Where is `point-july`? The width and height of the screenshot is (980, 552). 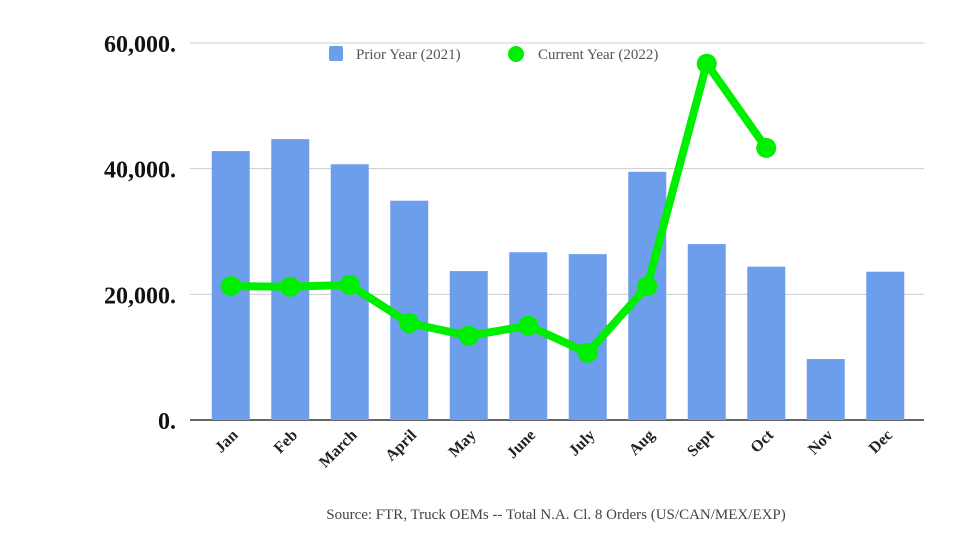
point-july is located at coordinates (587, 352).